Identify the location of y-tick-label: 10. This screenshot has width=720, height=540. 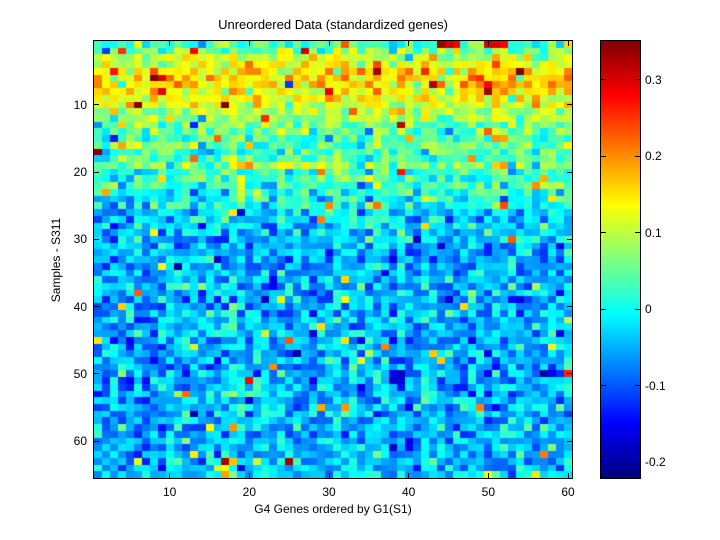
(80, 104).